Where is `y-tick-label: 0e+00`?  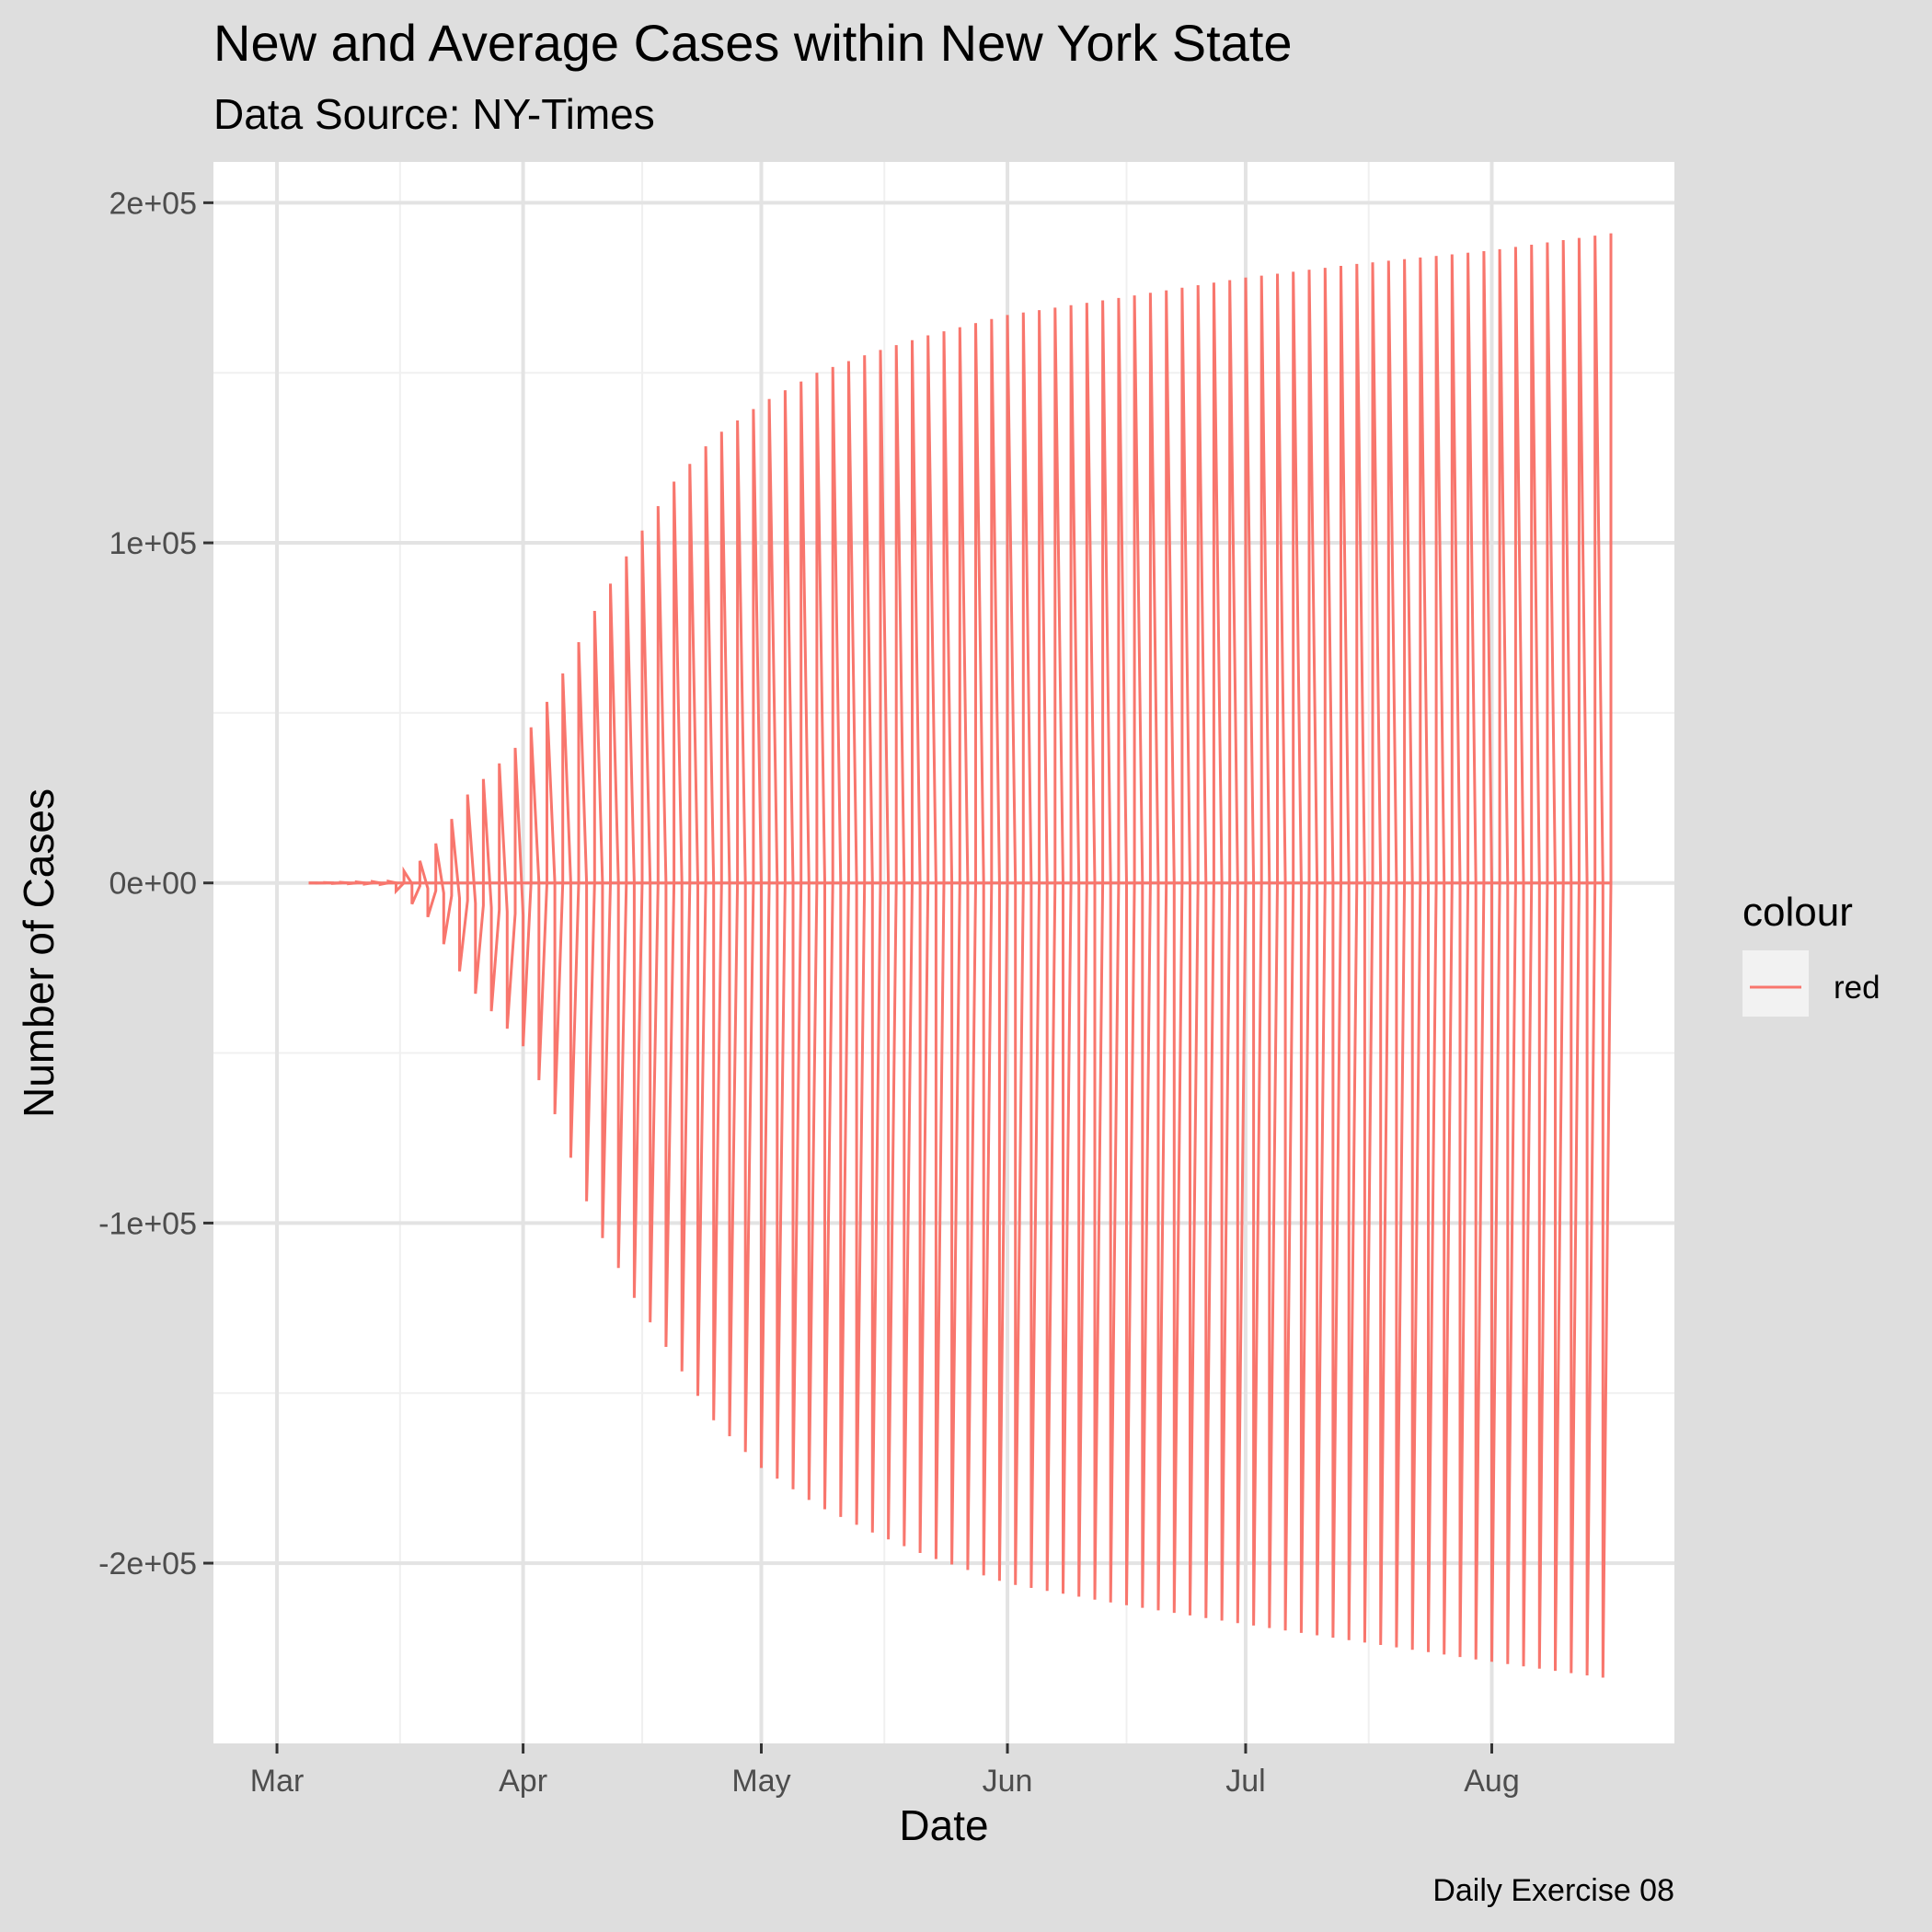
y-tick-label: 0e+00 is located at coordinates (153, 884).